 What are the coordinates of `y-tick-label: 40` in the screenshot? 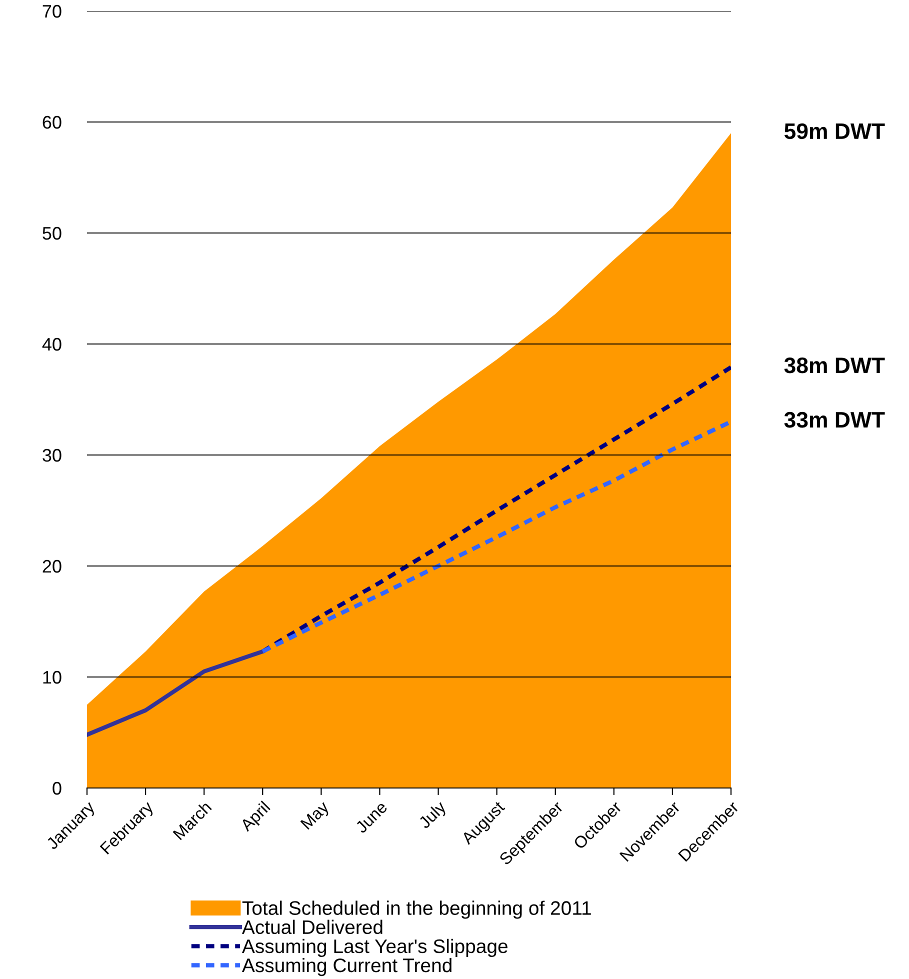 It's located at (52, 344).